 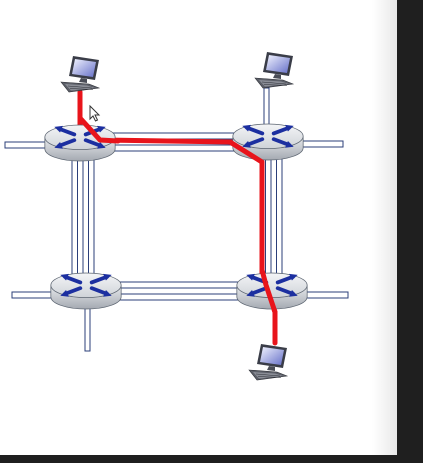 I want to click on host-bottom-right, so click(x=268, y=362).